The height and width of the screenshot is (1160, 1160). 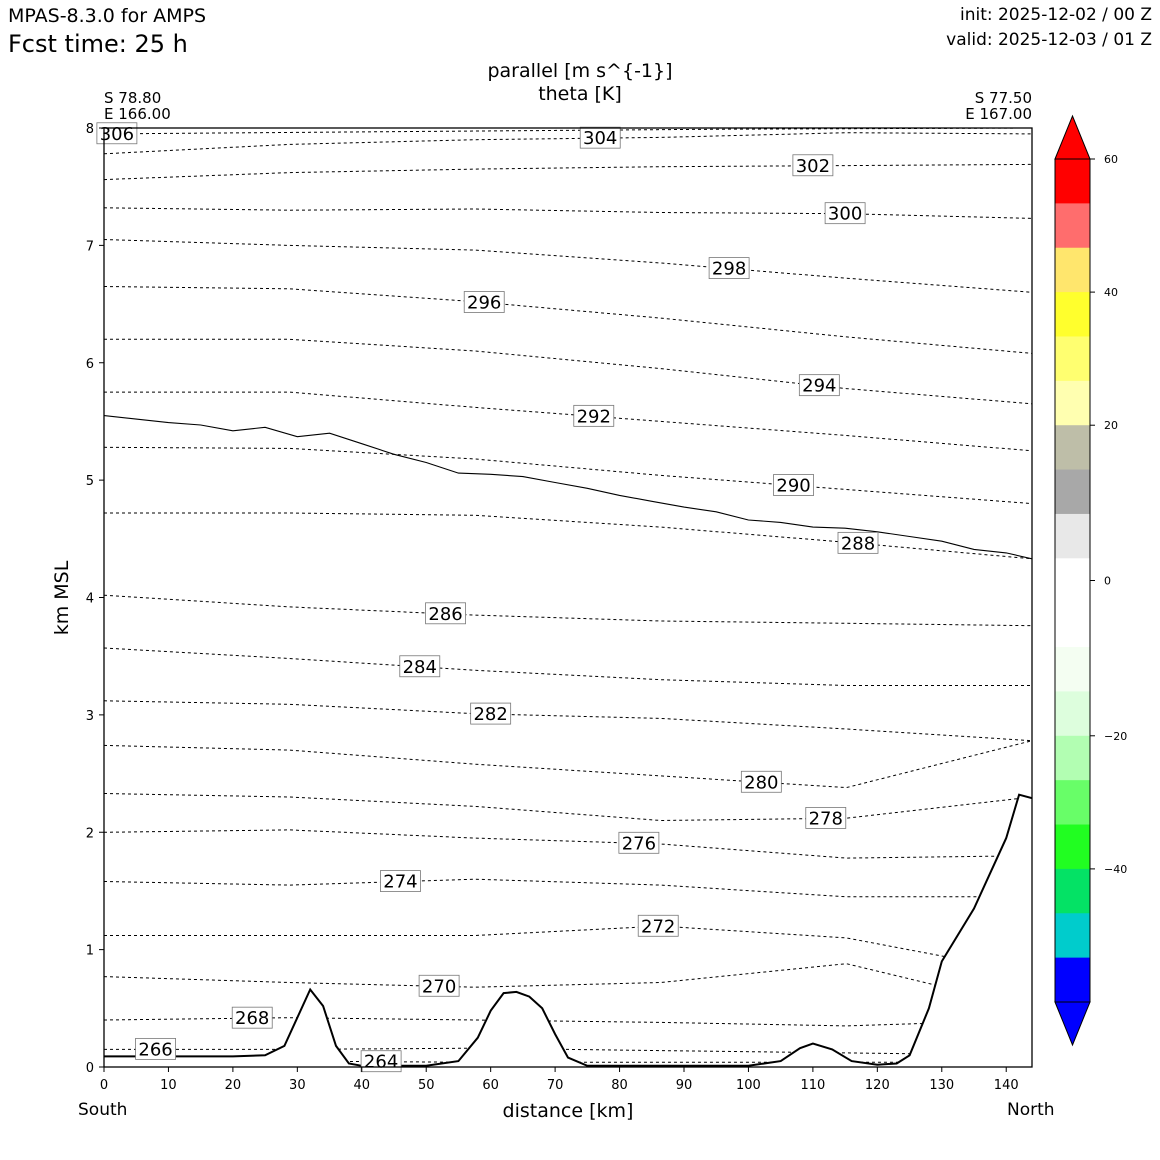 I want to click on svg-text: 288, so click(x=858, y=543).